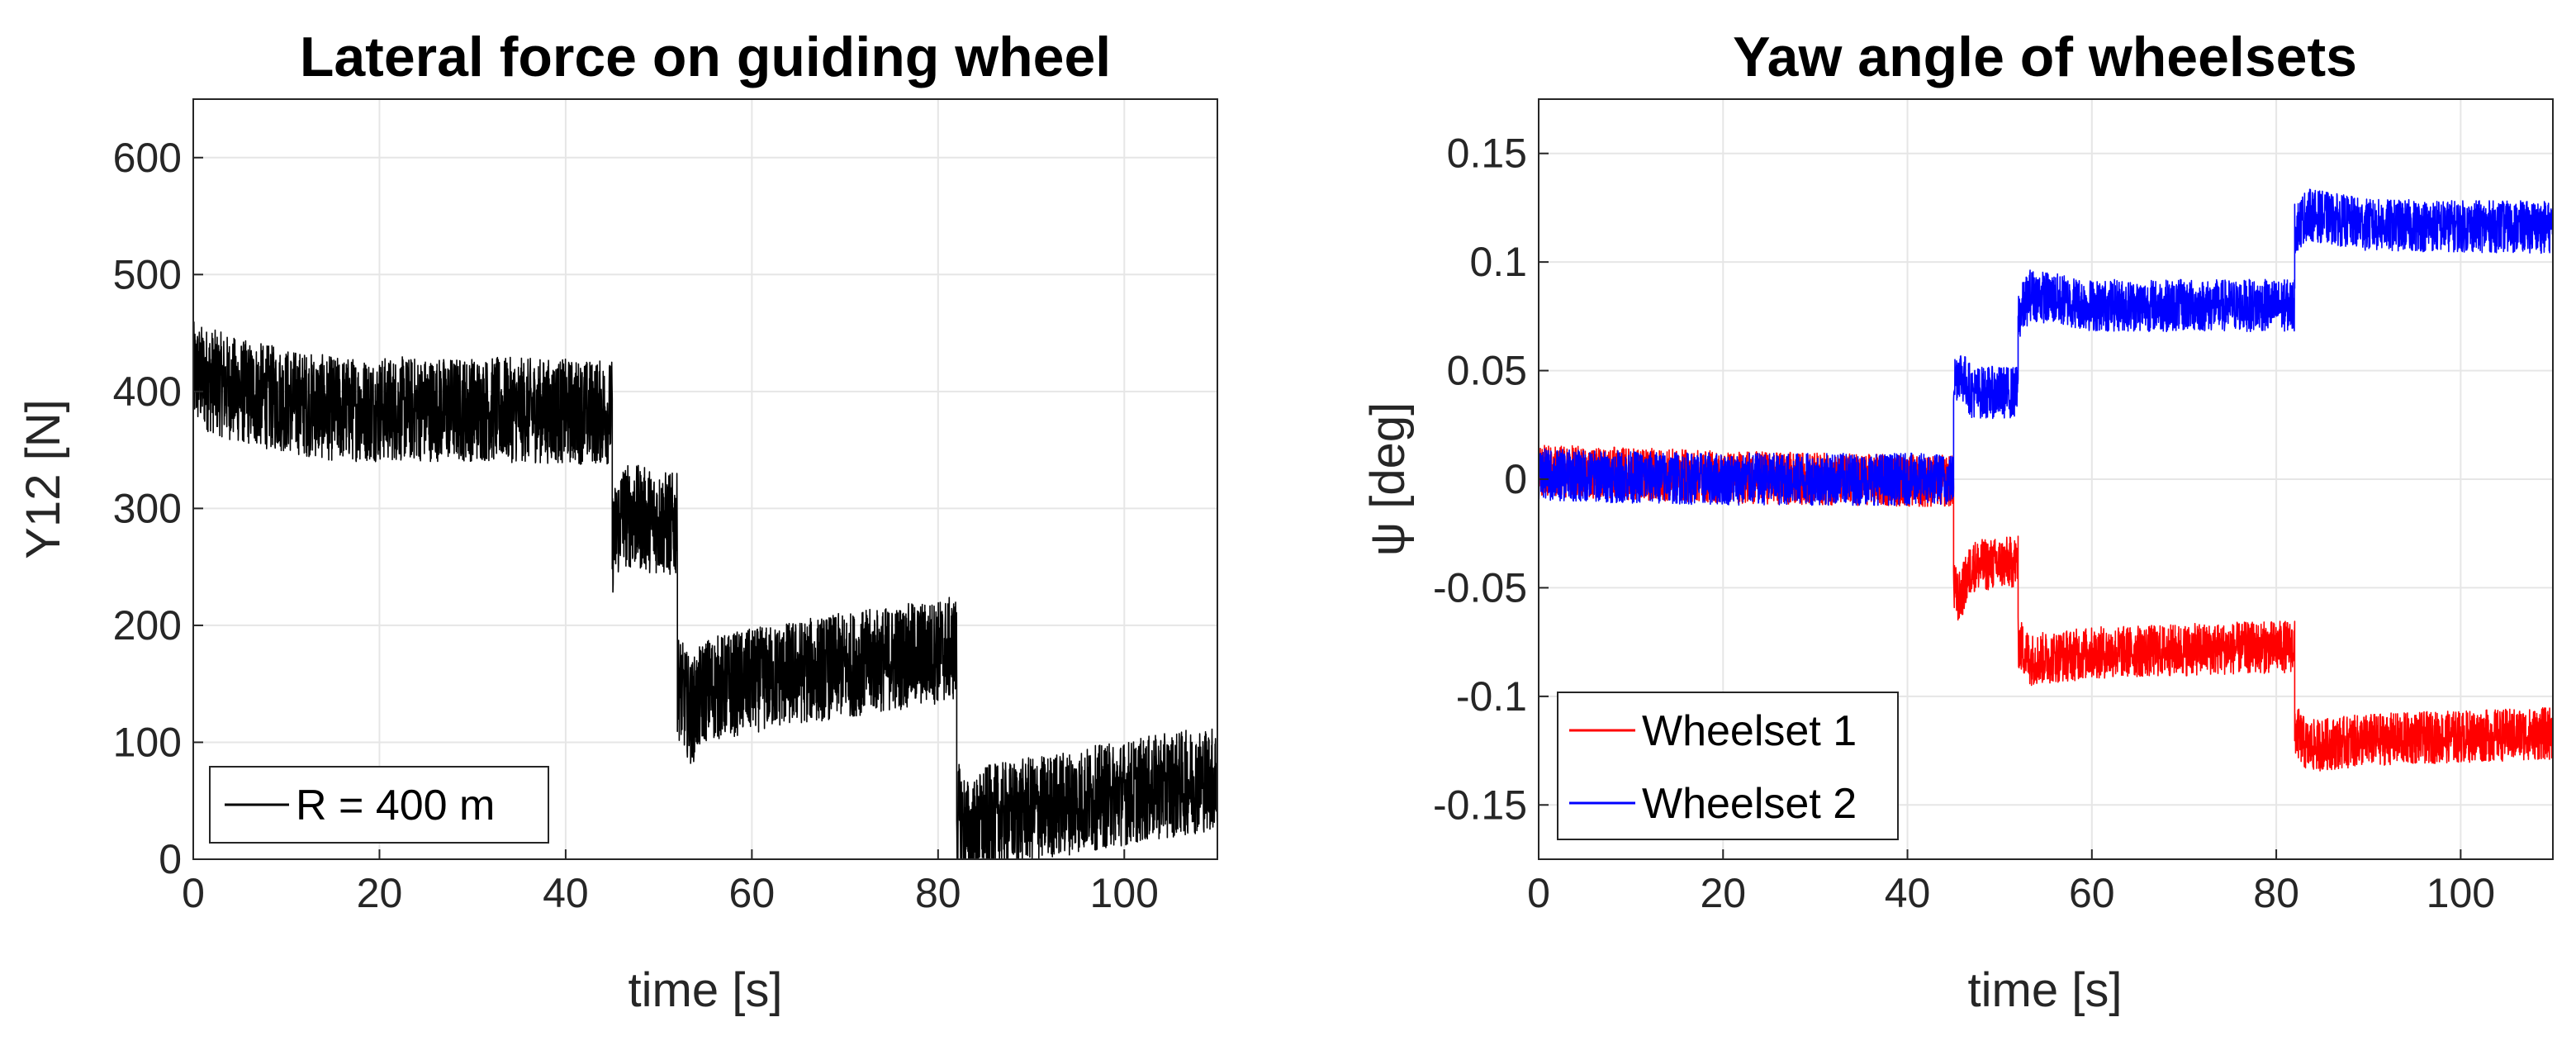 The width and height of the screenshot is (2576, 1041). What do you see at coordinates (147, 391) in the screenshot?
I see `y-tick-label: 400` at bounding box center [147, 391].